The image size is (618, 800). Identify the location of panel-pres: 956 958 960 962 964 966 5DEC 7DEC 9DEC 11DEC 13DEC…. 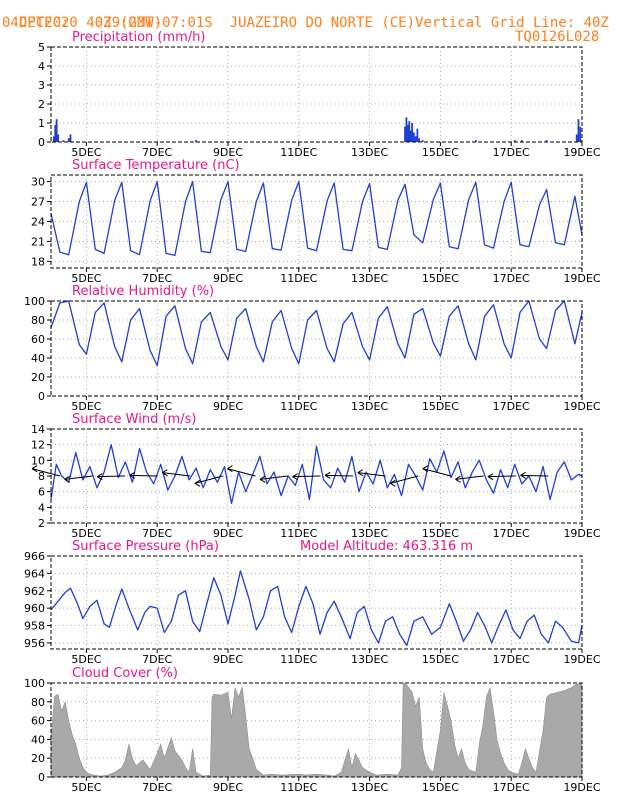
(312, 602).